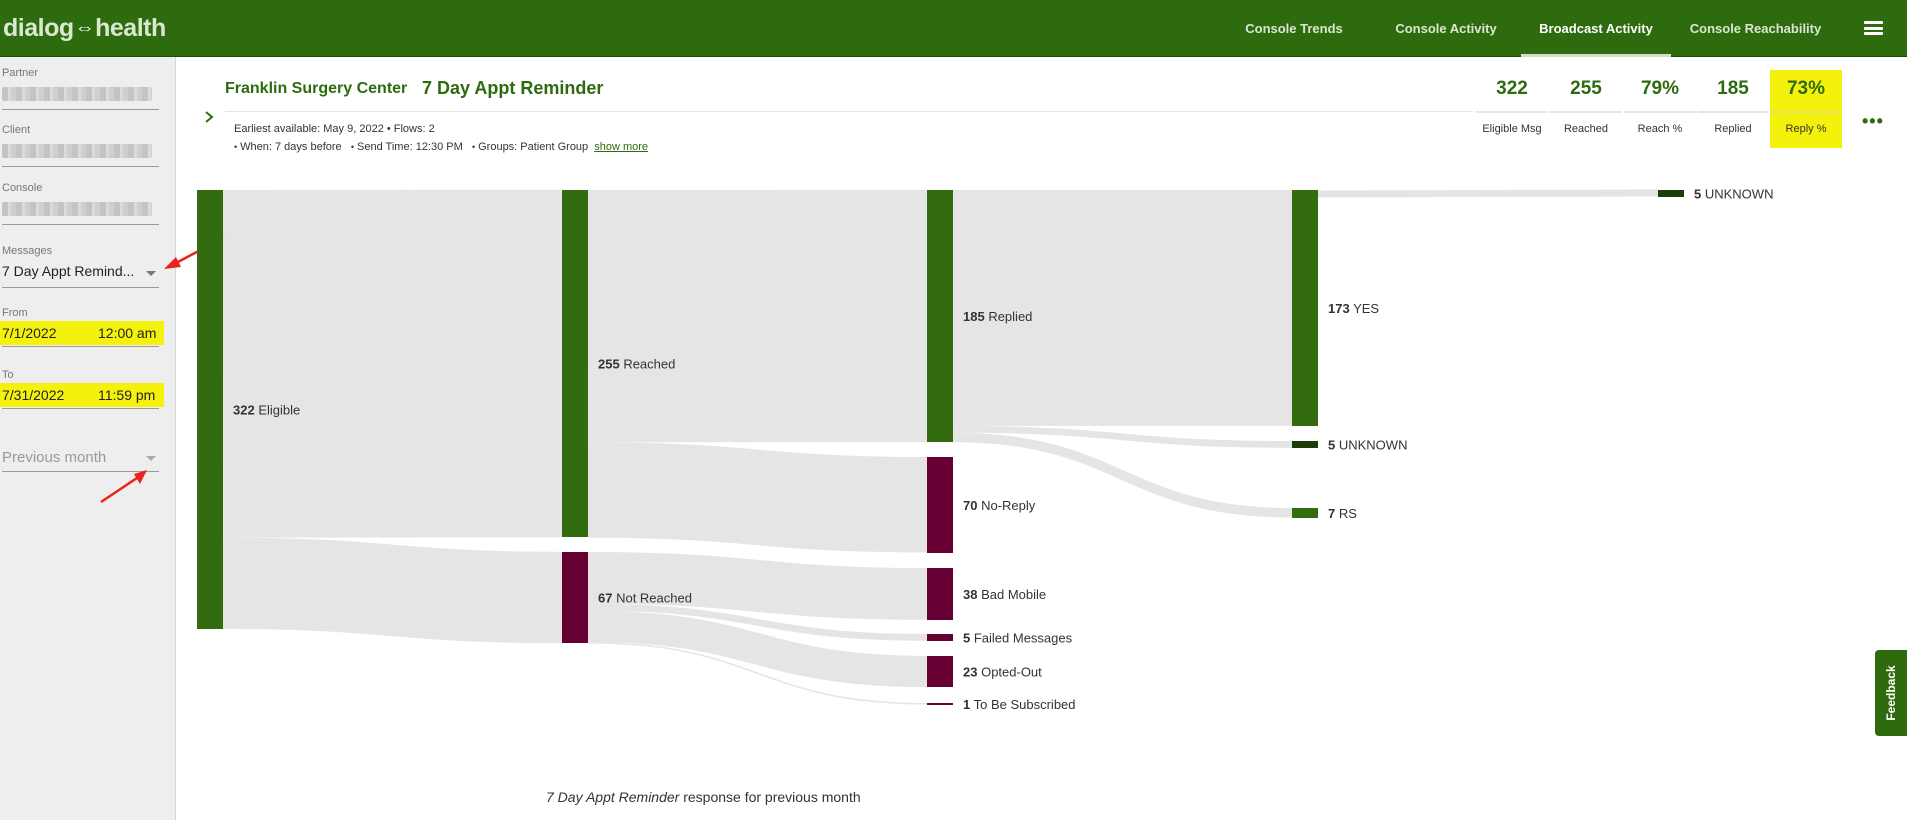 This screenshot has height=820, width=1907. What do you see at coordinates (20, 73) in the screenshot?
I see `partner-label: Partner` at bounding box center [20, 73].